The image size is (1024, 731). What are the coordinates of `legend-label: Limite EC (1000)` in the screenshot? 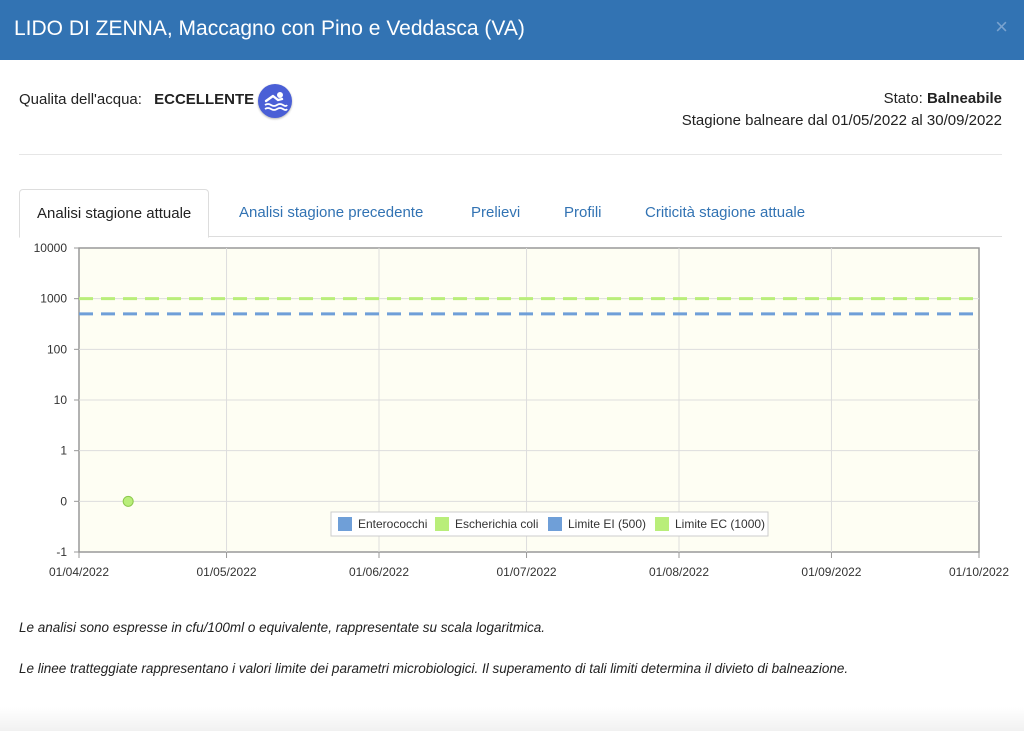 It's located at (720, 524).